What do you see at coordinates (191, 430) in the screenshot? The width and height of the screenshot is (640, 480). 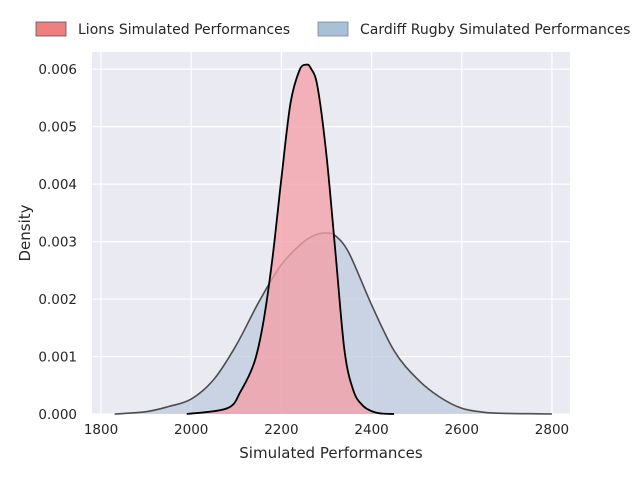 I see `x-tick-label: 2000` at bounding box center [191, 430].